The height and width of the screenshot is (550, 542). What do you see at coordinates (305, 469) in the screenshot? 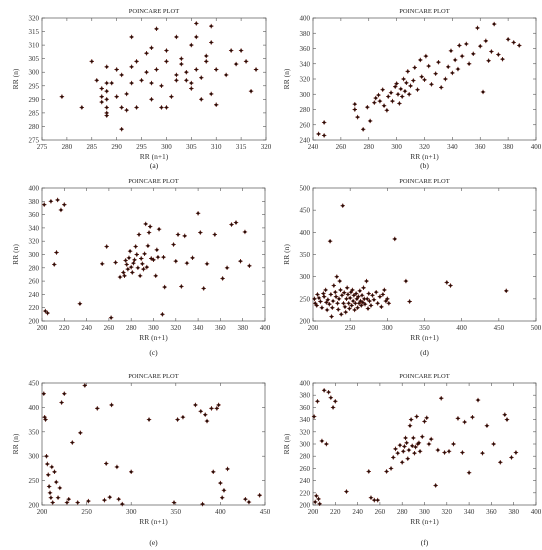
I see `y-tick-label: 260` at bounding box center [305, 469].